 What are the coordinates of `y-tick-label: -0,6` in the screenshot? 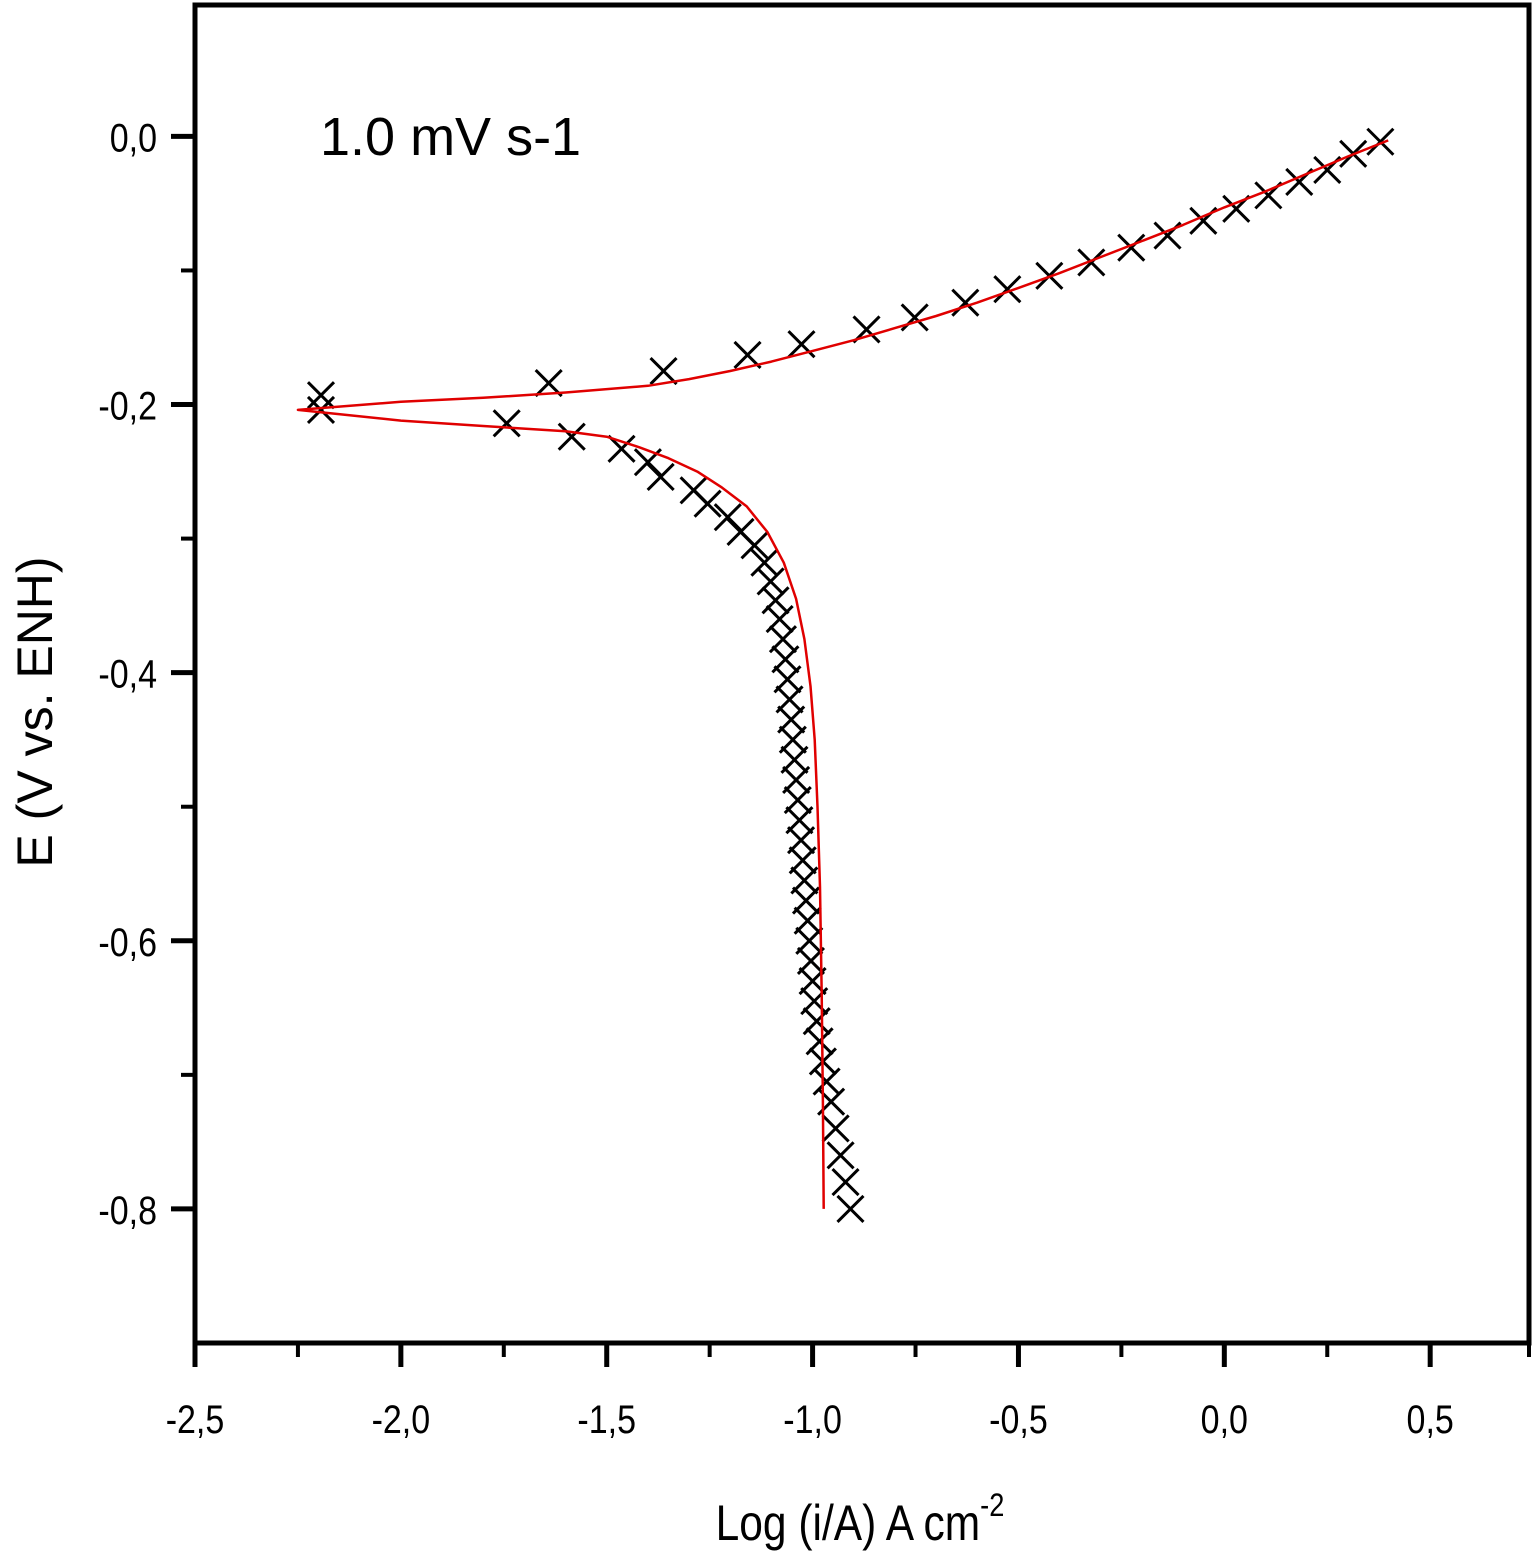 It's located at (127, 941).